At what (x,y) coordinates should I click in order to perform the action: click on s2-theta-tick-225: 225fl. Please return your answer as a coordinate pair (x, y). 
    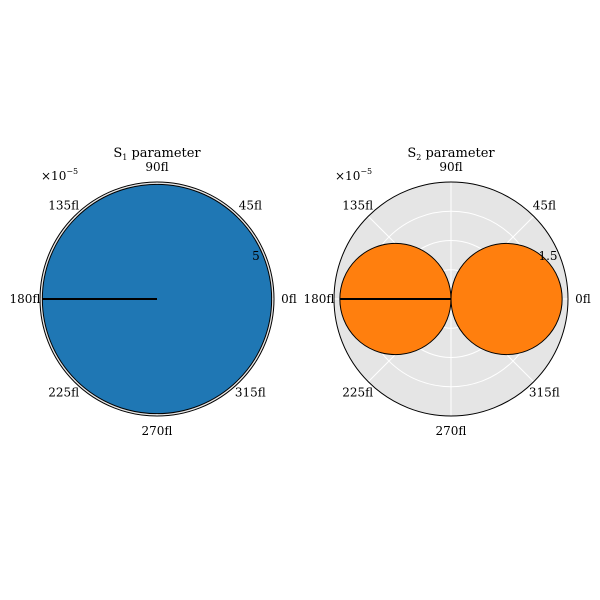
    Looking at the image, I should click on (357, 392).